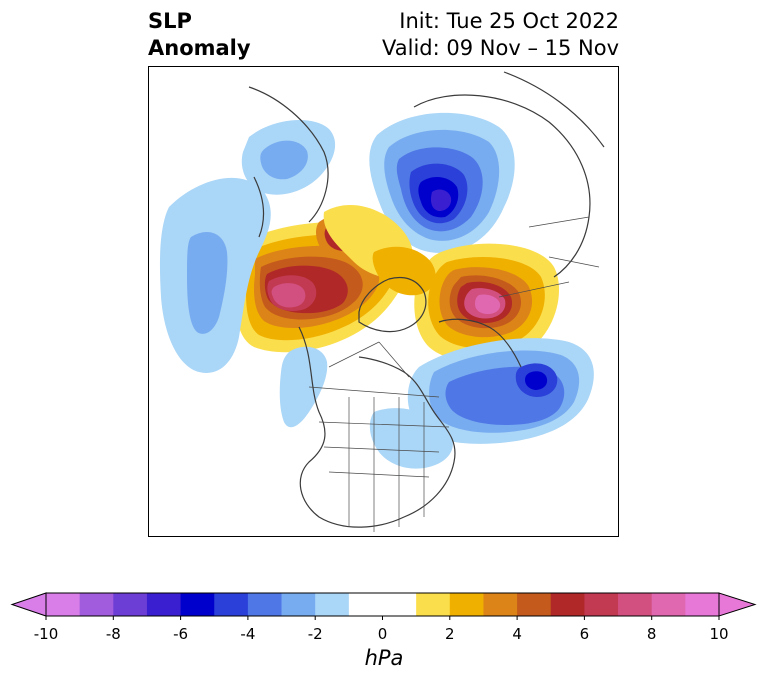 The width and height of the screenshot is (768, 684). I want to click on colorbar, so click(383, 606).